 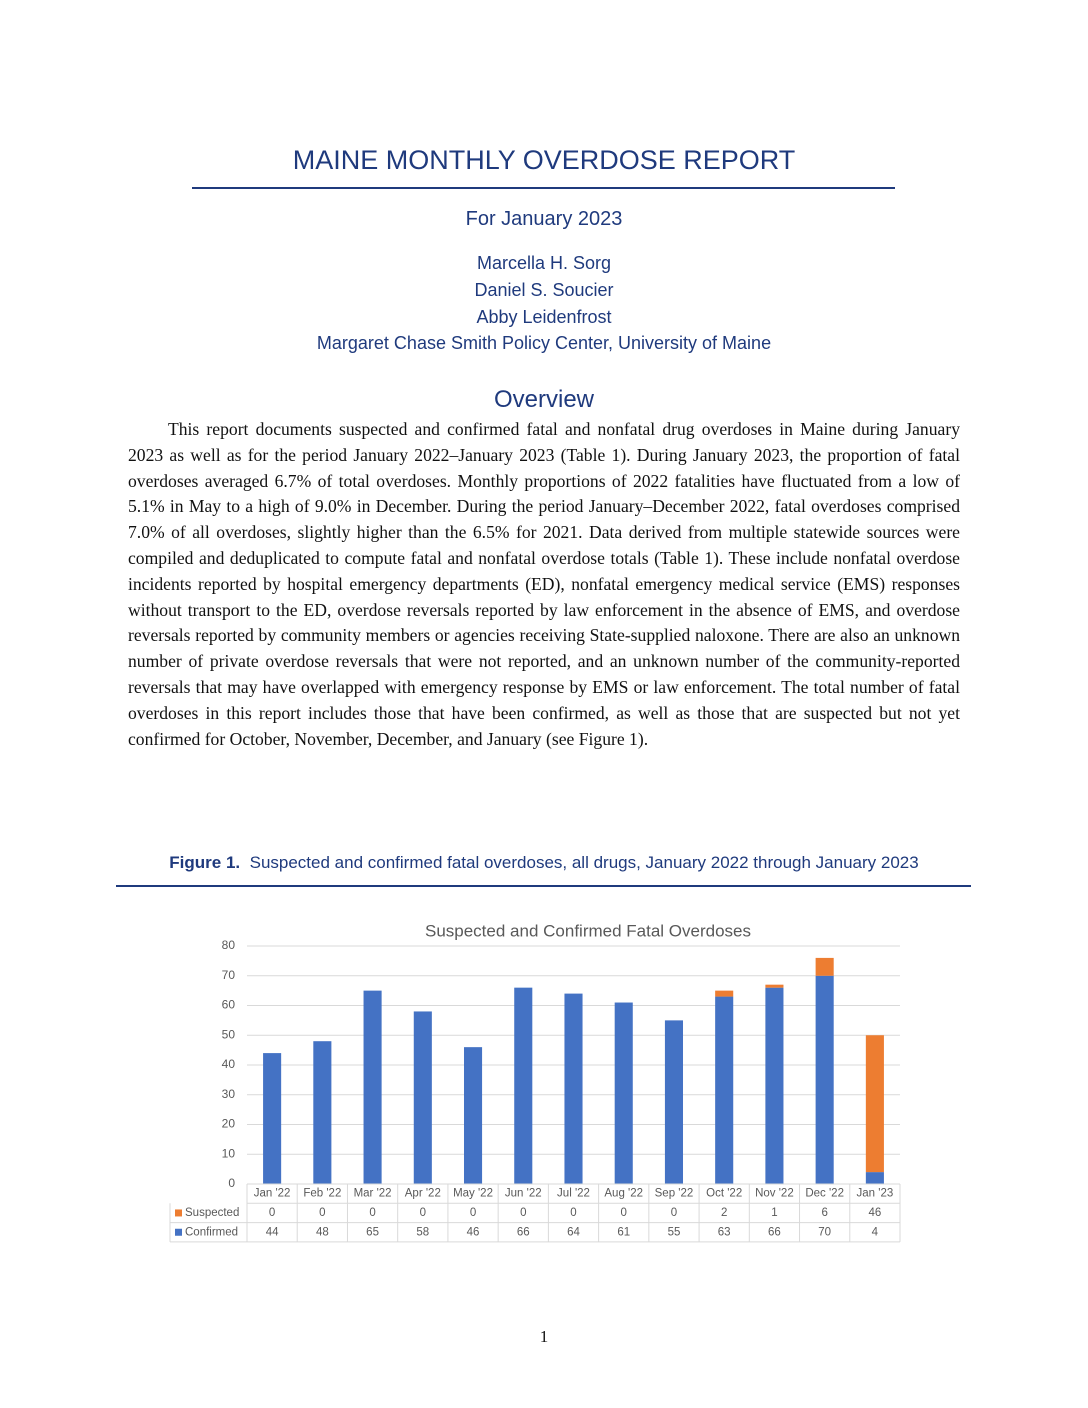 I want to click on x-tick-label: Feb '22, so click(x=322, y=1194).